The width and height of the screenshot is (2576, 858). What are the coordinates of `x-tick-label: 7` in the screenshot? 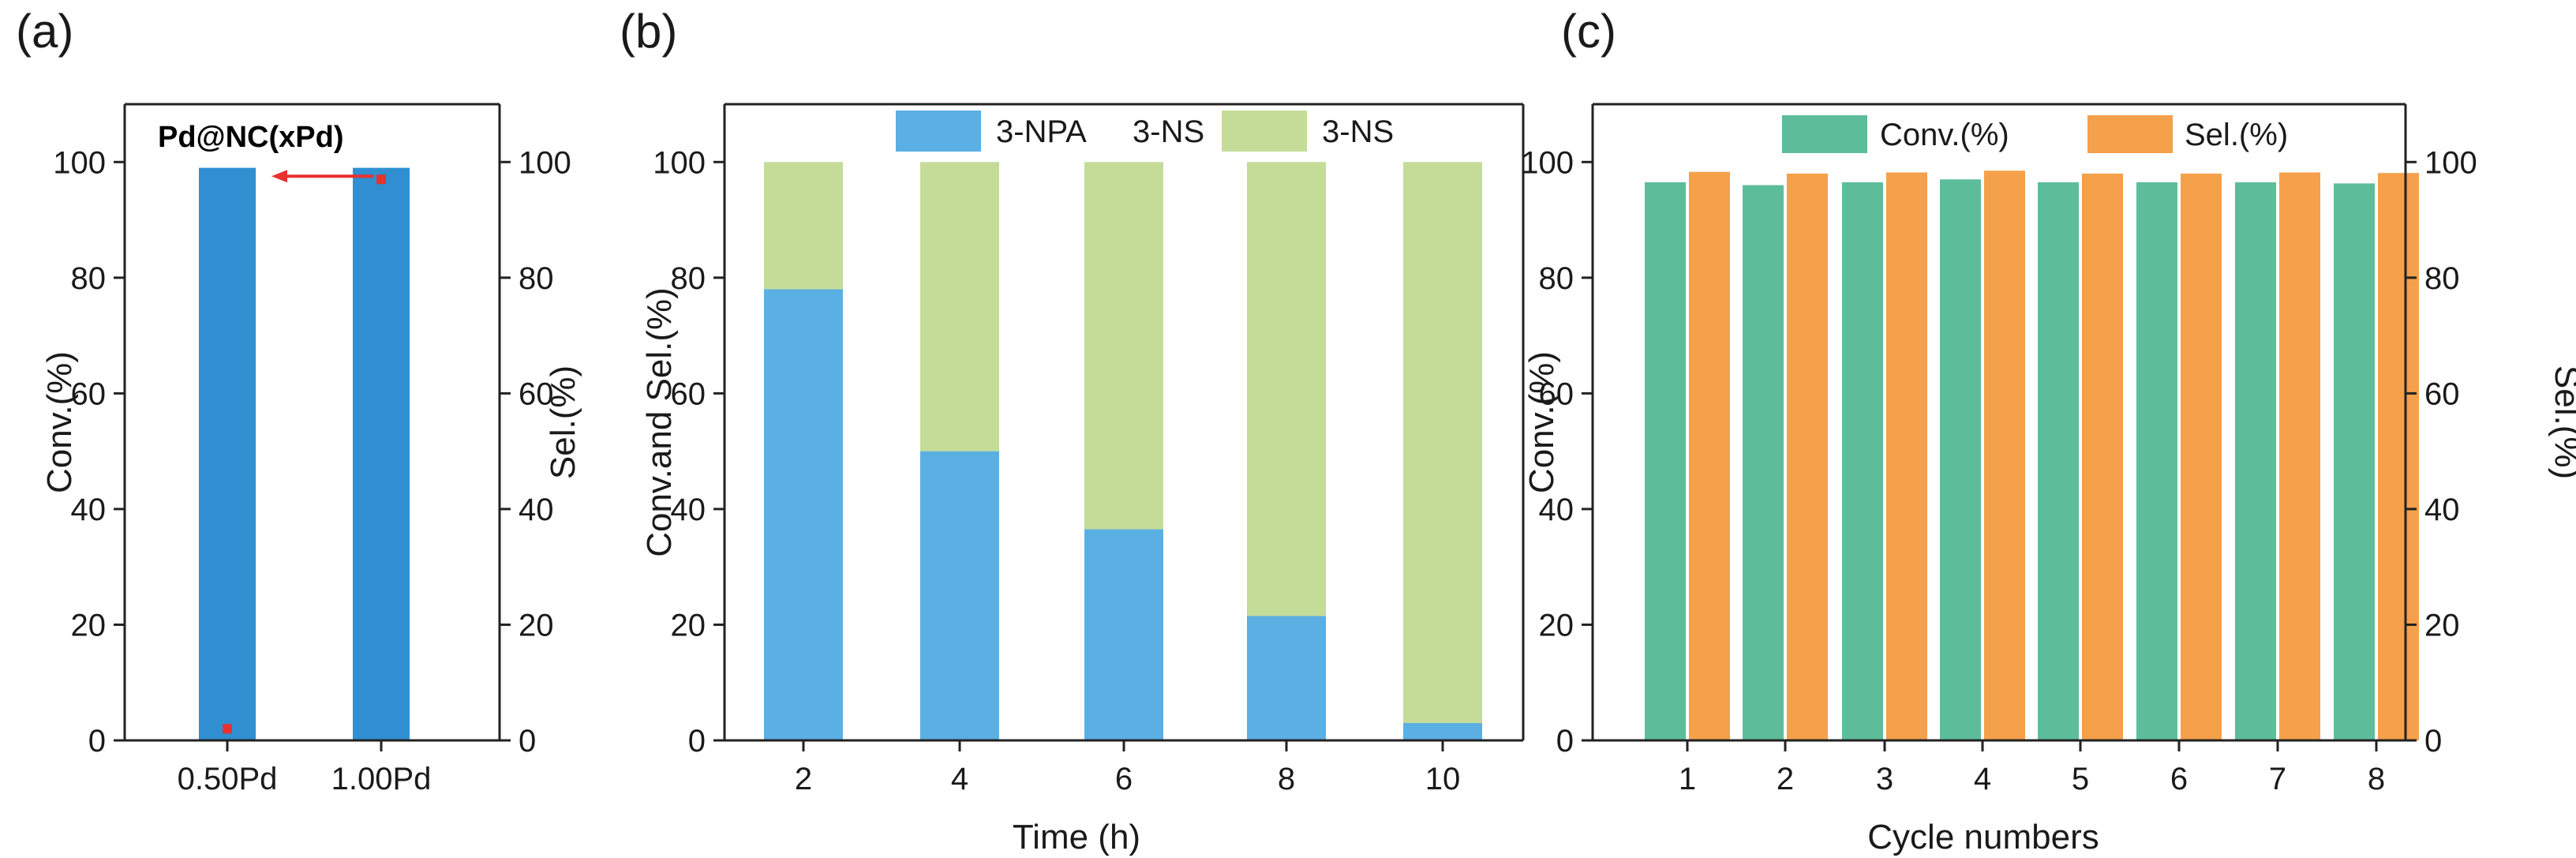 It's located at (2277, 779).